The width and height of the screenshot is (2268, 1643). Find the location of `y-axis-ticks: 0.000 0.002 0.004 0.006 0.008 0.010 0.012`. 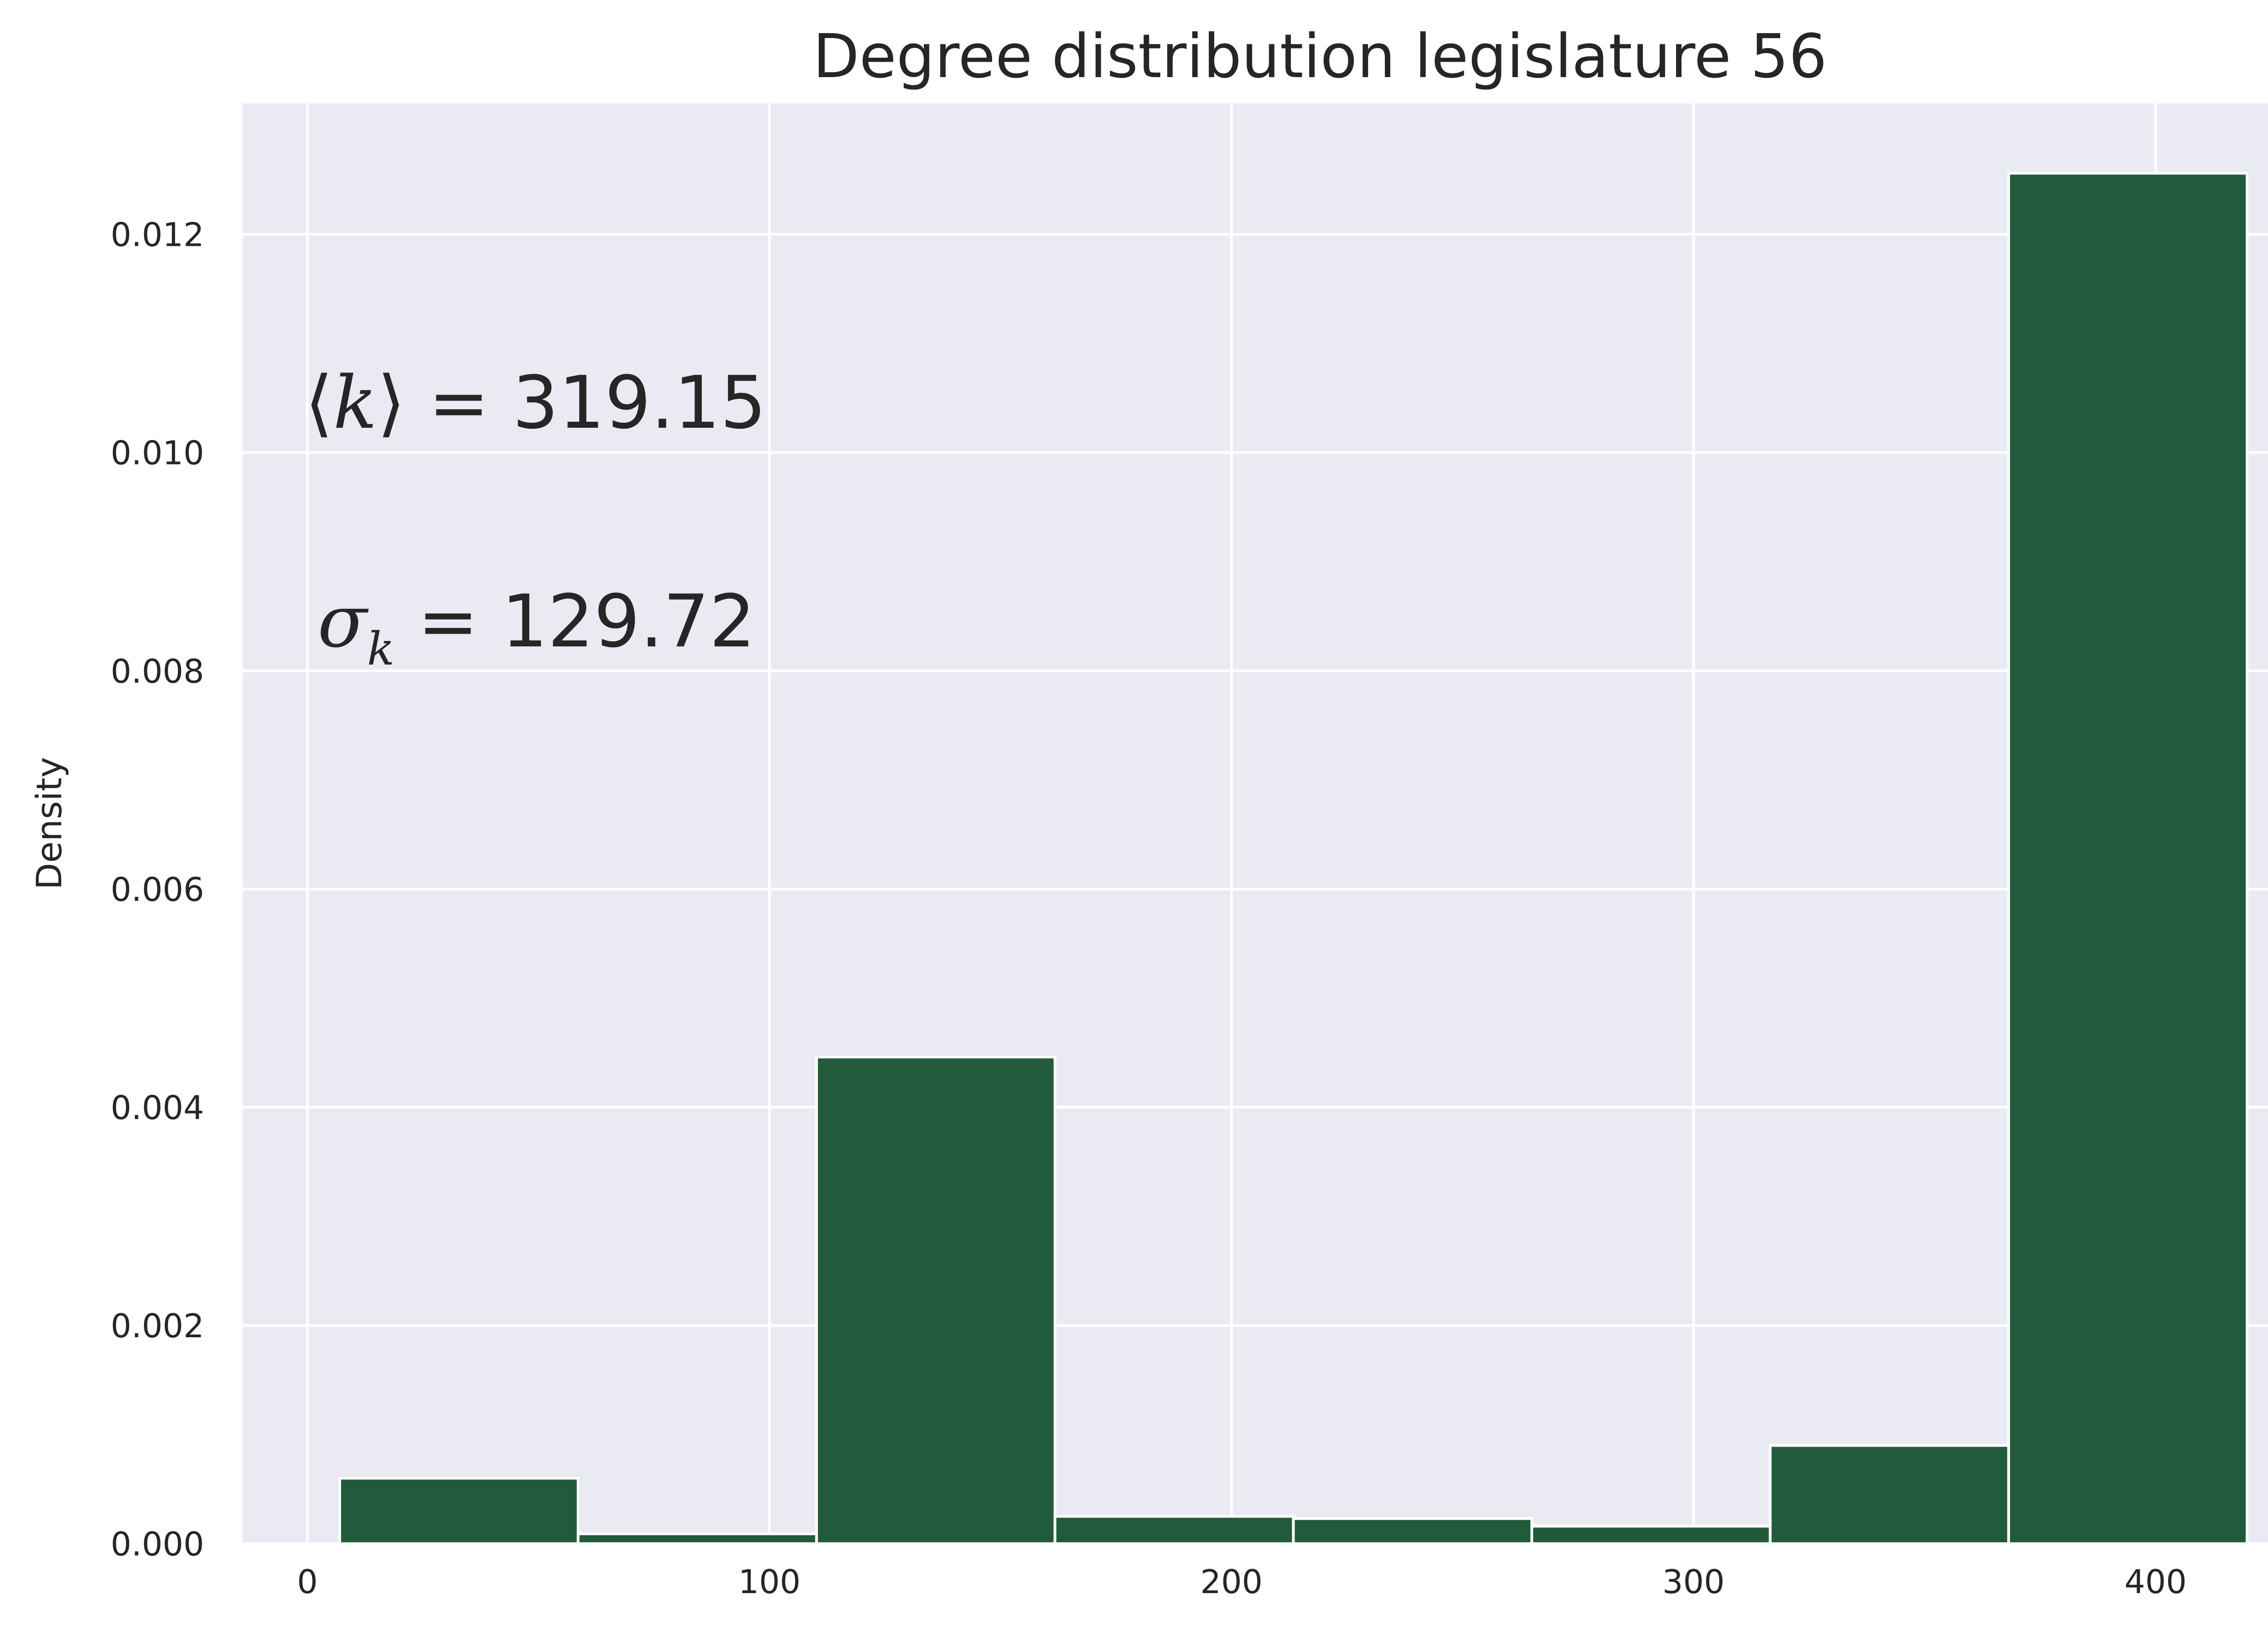

y-axis-ticks: 0.000 0.002 0.004 0.006 0.008 0.010 0.012 is located at coordinates (157, 889).